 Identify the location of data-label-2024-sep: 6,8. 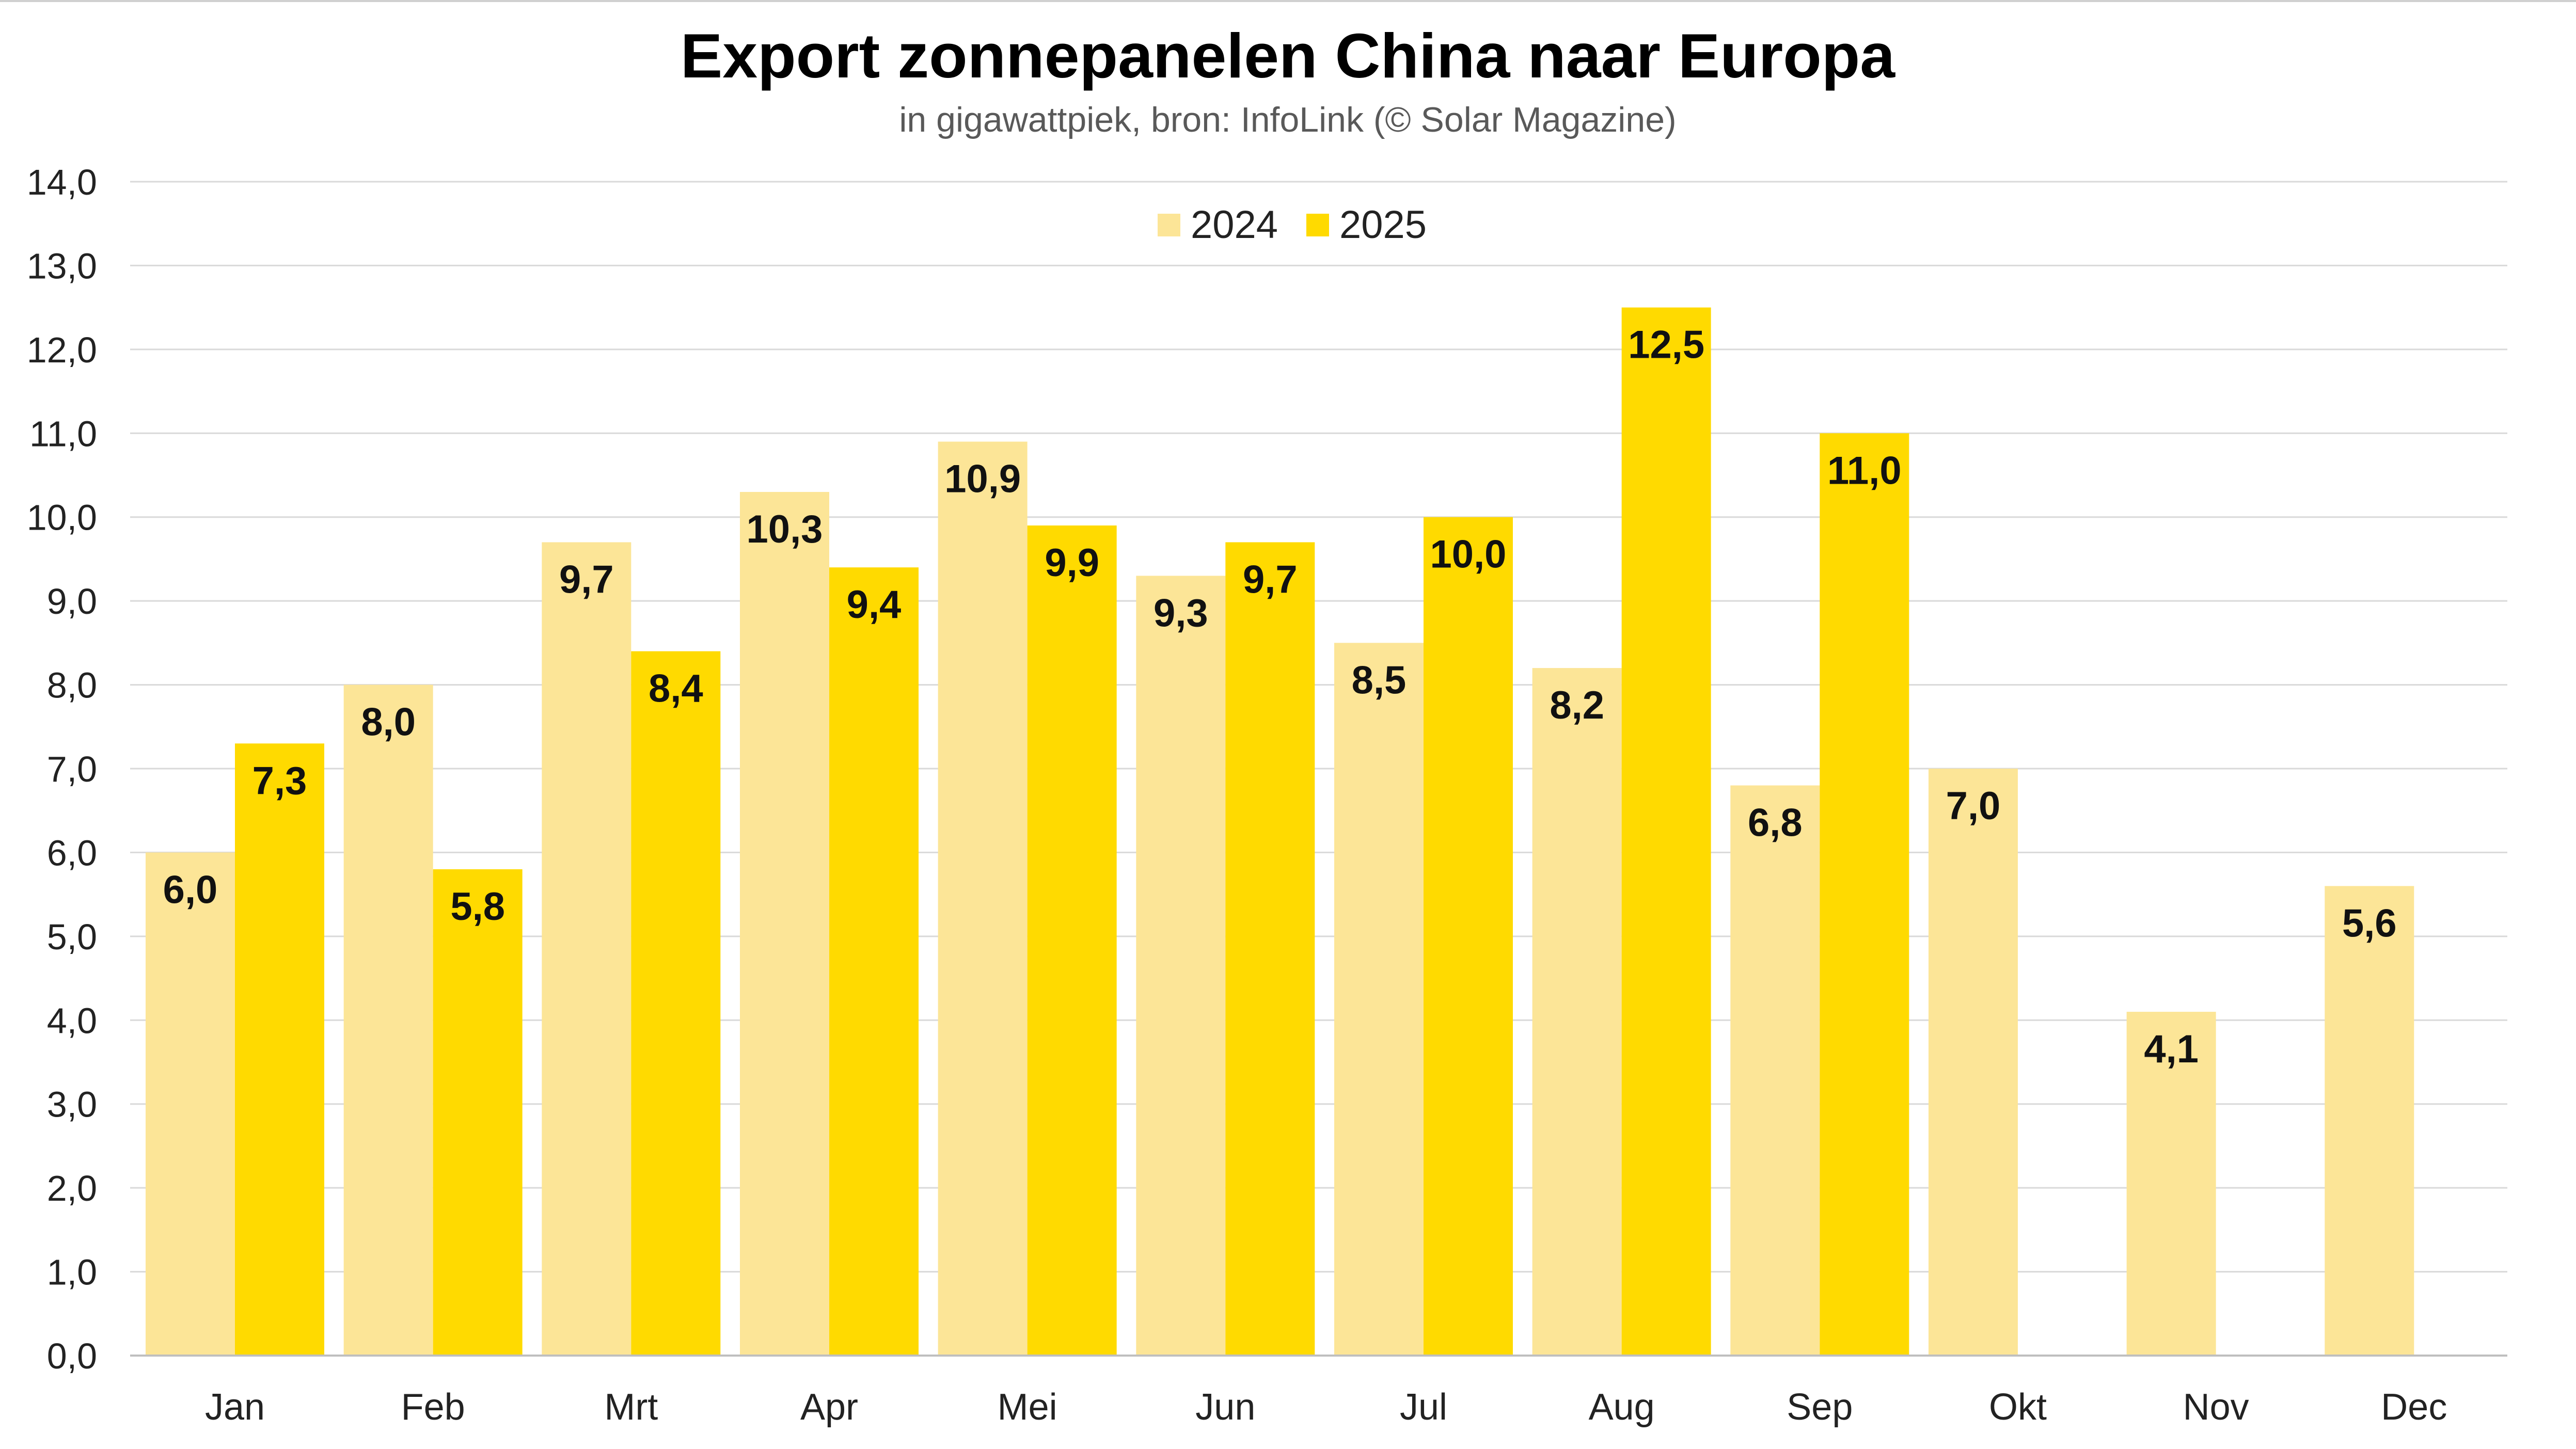
(1775, 823).